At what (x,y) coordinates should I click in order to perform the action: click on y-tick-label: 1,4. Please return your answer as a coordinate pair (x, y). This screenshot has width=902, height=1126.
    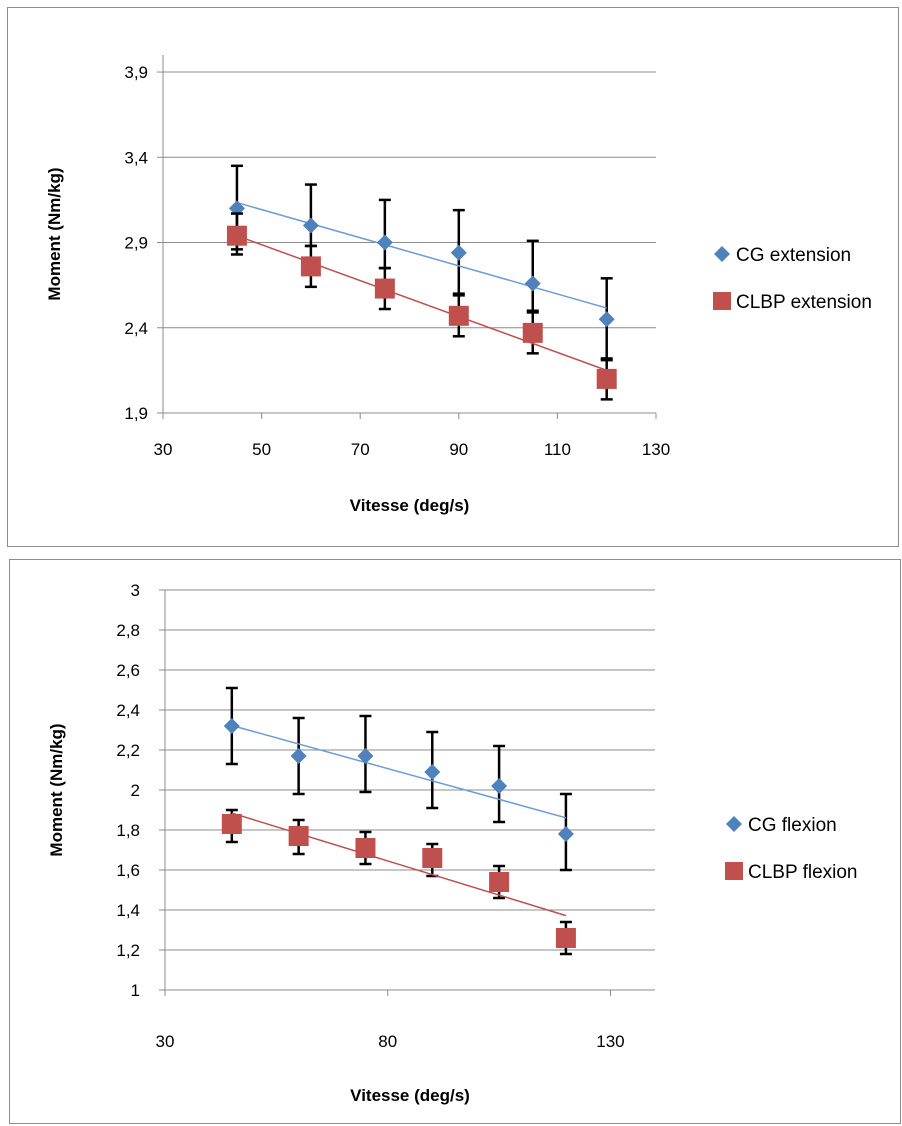
    Looking at the image, I should click on (128, 910).